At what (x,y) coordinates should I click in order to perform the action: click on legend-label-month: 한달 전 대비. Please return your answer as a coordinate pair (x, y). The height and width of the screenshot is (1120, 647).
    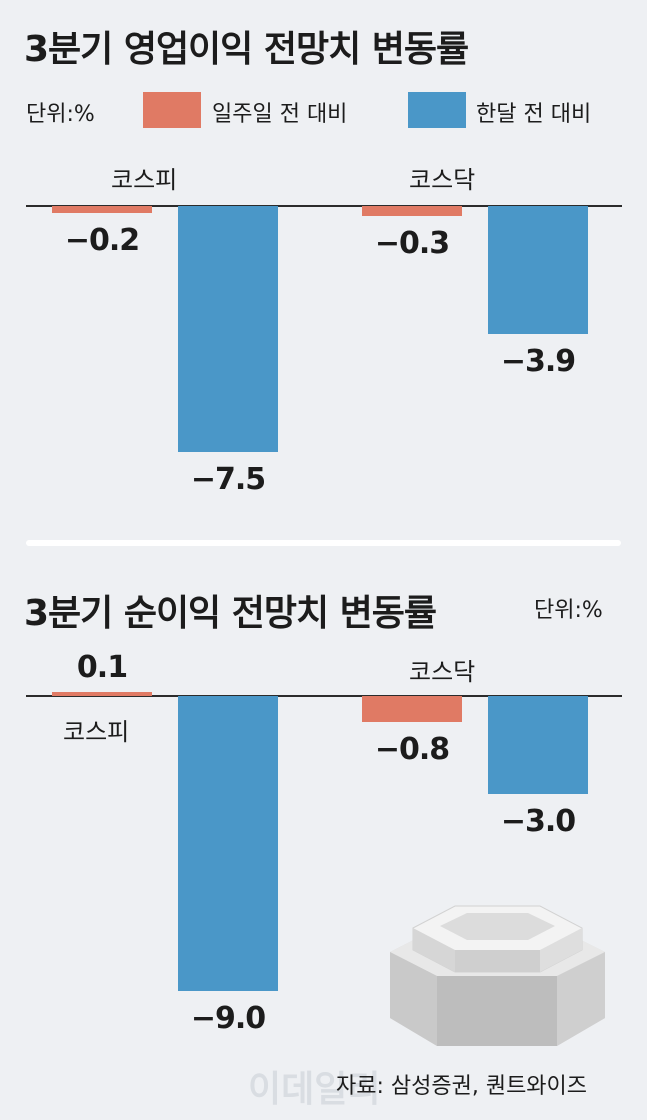
    Looking at the image, I should click on (534, 114).